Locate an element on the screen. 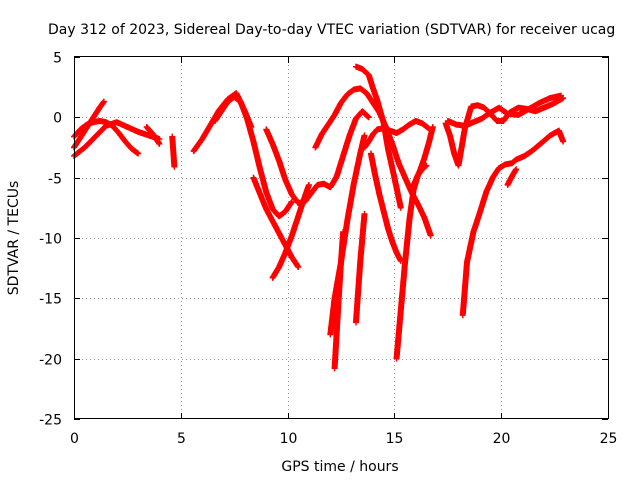 The height and width of the screenshot is (480, 640). y-axis-label: SDTVAR / TECUs is located at coordinates (14, 238).